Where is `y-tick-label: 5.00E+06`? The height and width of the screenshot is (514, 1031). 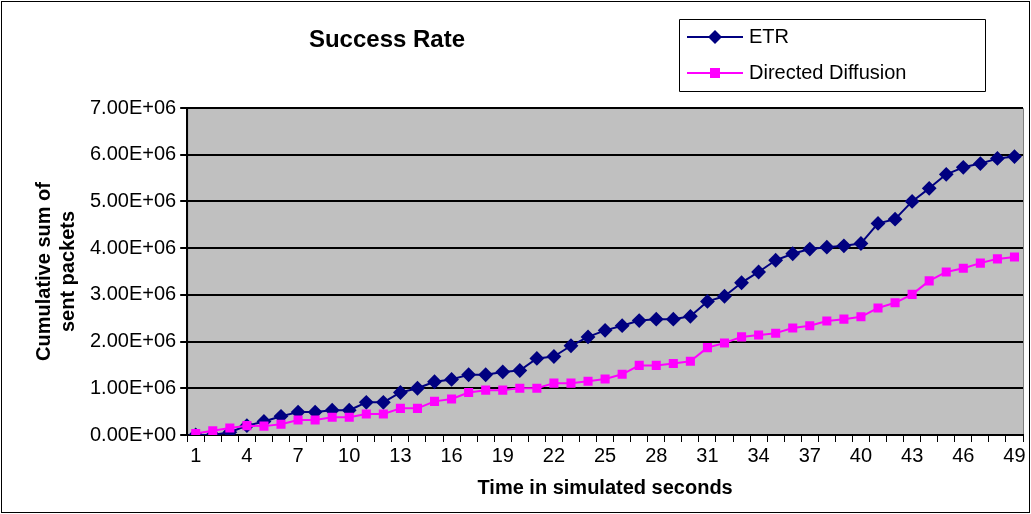 y-tick-label: 5.00E+06 is located at coordinates (133, 199).